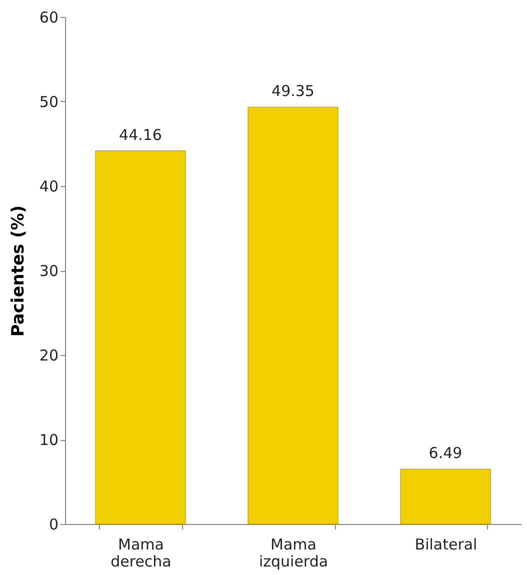  What do you see at coordinates (18, 271) in the screenshot?
I see `y-axis-title: Pacientes (%)` at bounding box center [18, 271].